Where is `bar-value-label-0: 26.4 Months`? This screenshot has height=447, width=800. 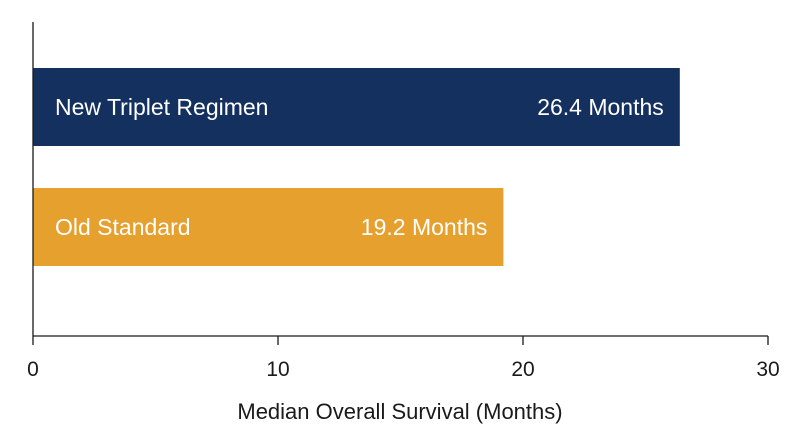
bar-value-label-0: 26.4 Months is located at coordinates (600, 107).